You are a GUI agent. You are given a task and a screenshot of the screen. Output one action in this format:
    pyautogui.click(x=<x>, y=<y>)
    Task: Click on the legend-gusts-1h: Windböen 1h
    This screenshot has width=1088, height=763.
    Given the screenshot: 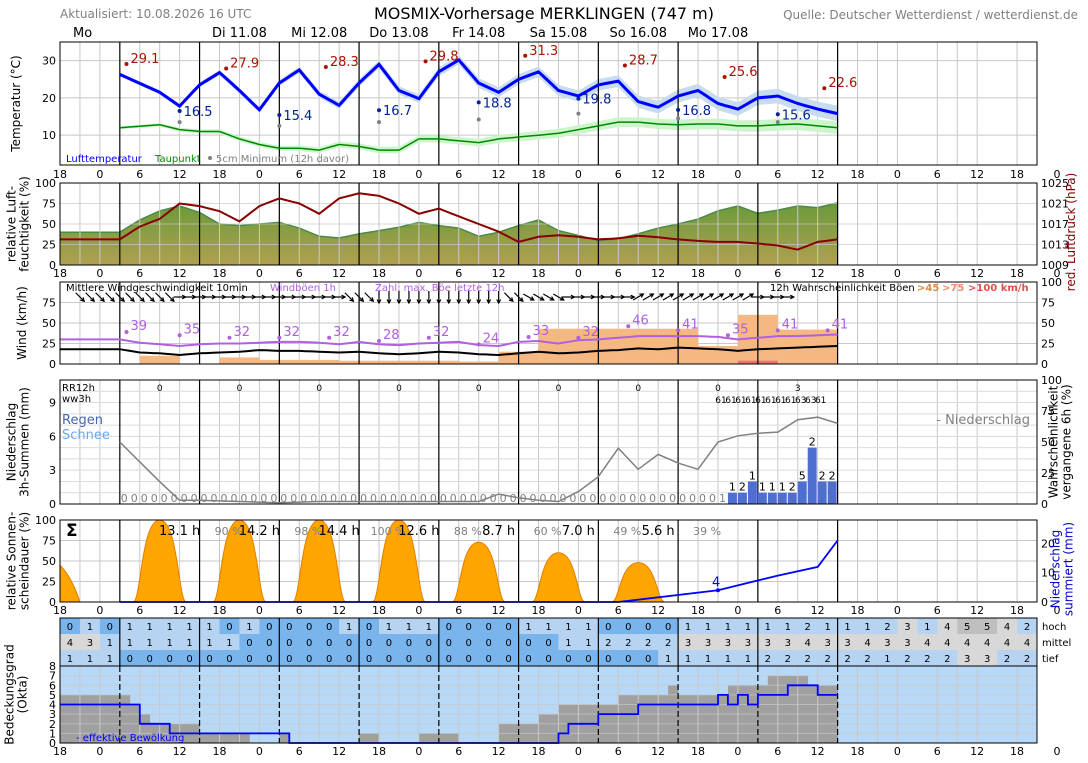 What is the action you would take?
    pyautogui.click(x=303, y=288)
    